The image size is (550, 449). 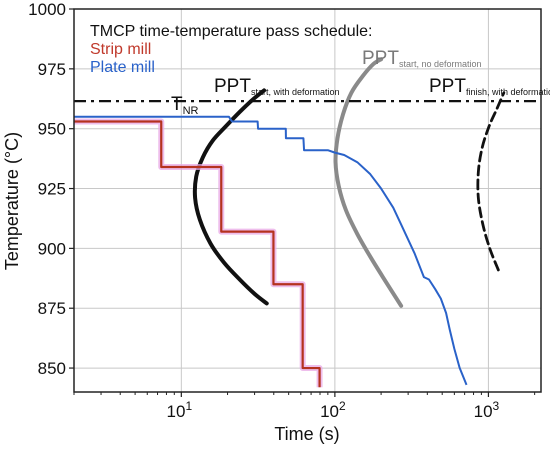 I want to click on annotation-ppt-finish-deformation-main: PPT, so click(x=447, y=86).